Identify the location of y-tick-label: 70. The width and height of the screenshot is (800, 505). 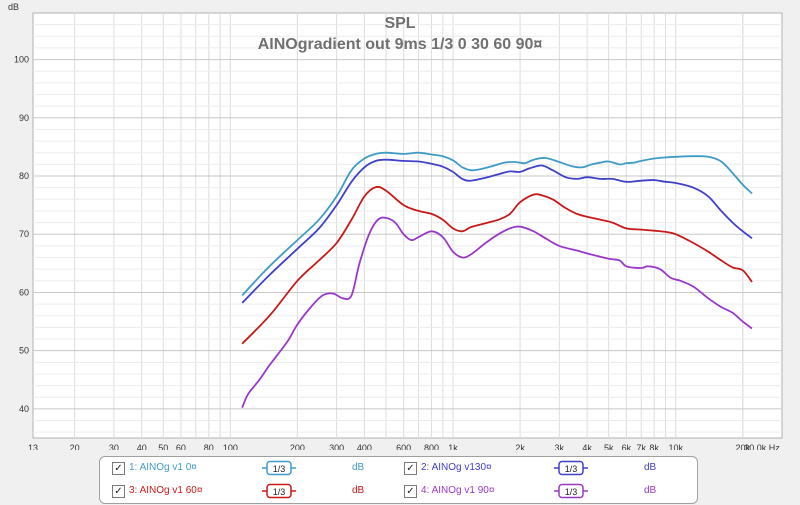
(24, 234).